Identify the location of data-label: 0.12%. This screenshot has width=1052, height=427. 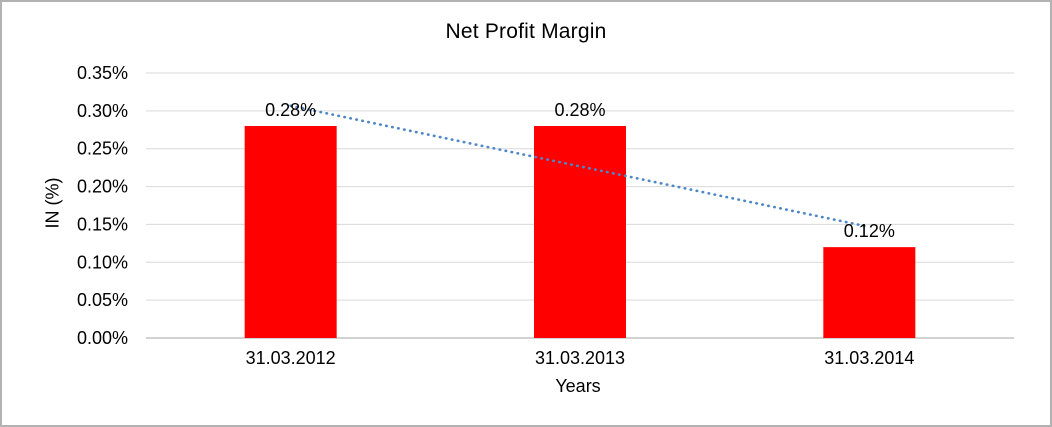
(869, 231).